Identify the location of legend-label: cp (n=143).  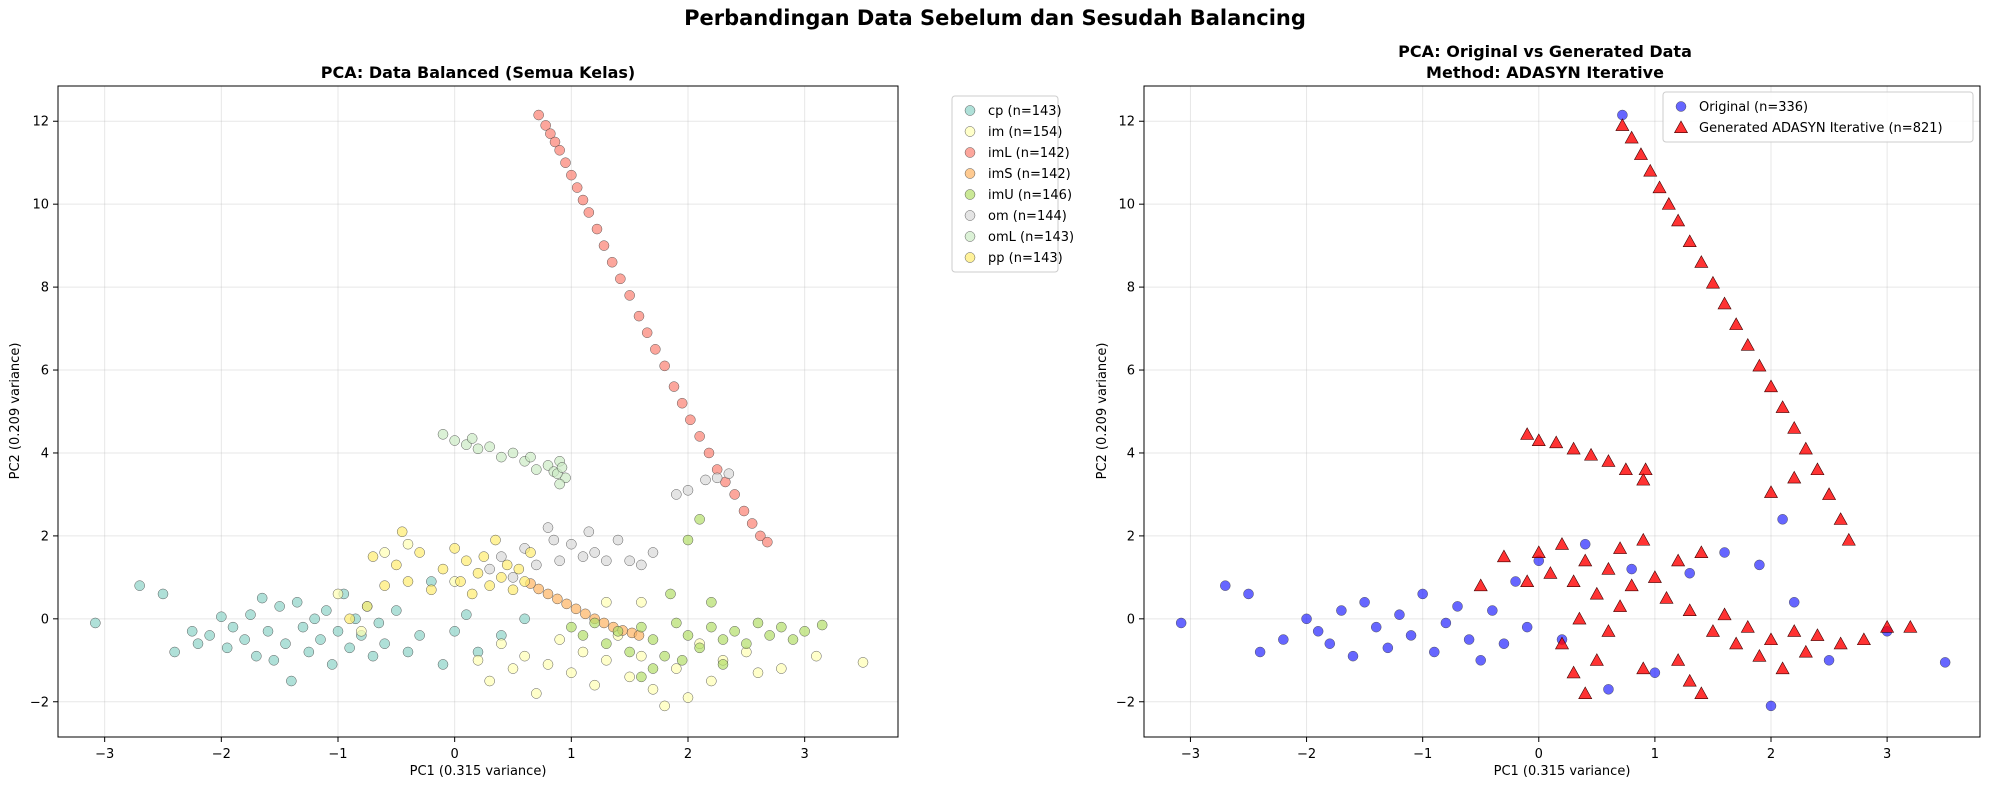
(1025, 111).